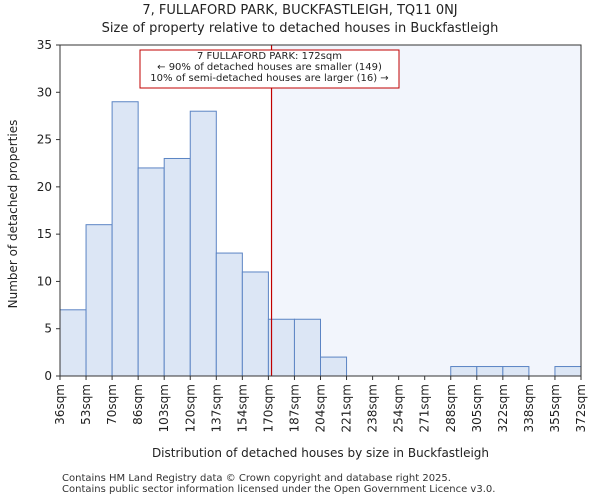 Image resolution: width=600 pixels, height=500 pixels. I want to click on bar-53sqm, so click(99, 300).